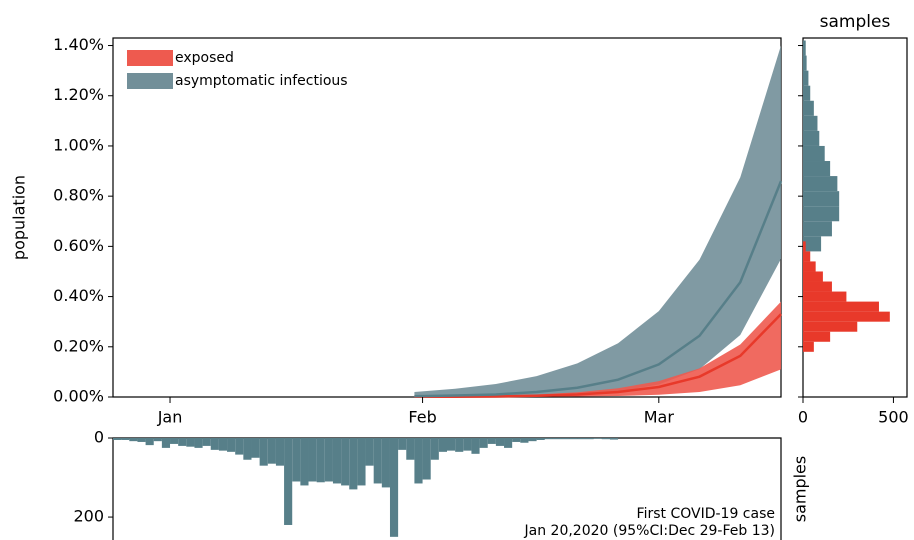  Describe the element at coordinates (261, 81) in the screenshot. I see `legend-label: asymptomatic infectious` at that location.